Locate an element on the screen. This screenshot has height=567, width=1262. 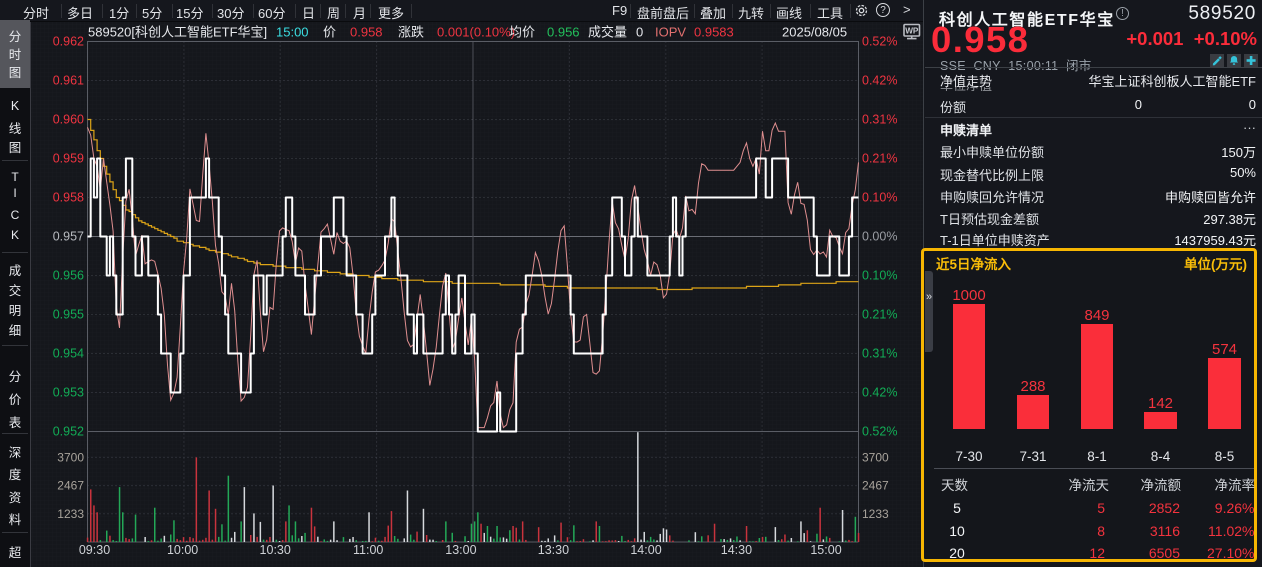
svg-text: 589520[科创人工智能ETF华宝] is located at coordinates (177, 32).